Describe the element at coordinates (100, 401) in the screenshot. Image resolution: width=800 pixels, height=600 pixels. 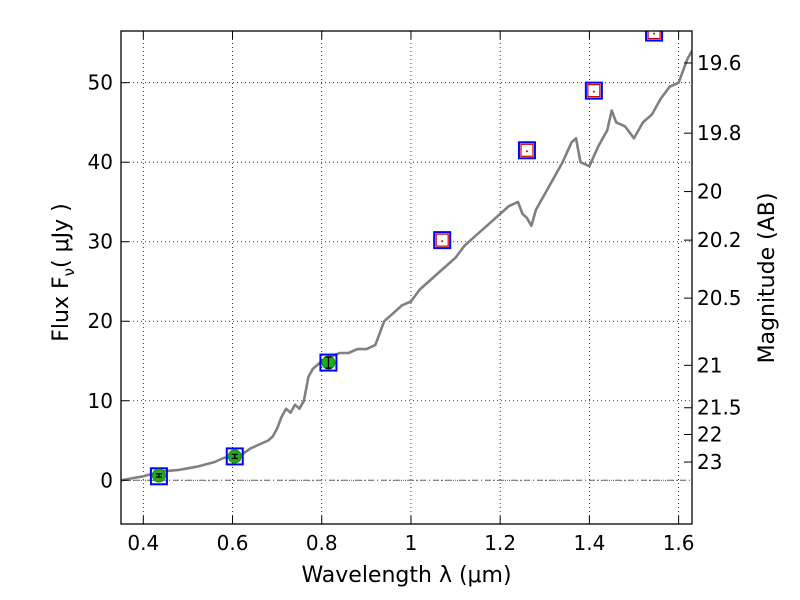
I see `y-tick-label: 10` at that location.